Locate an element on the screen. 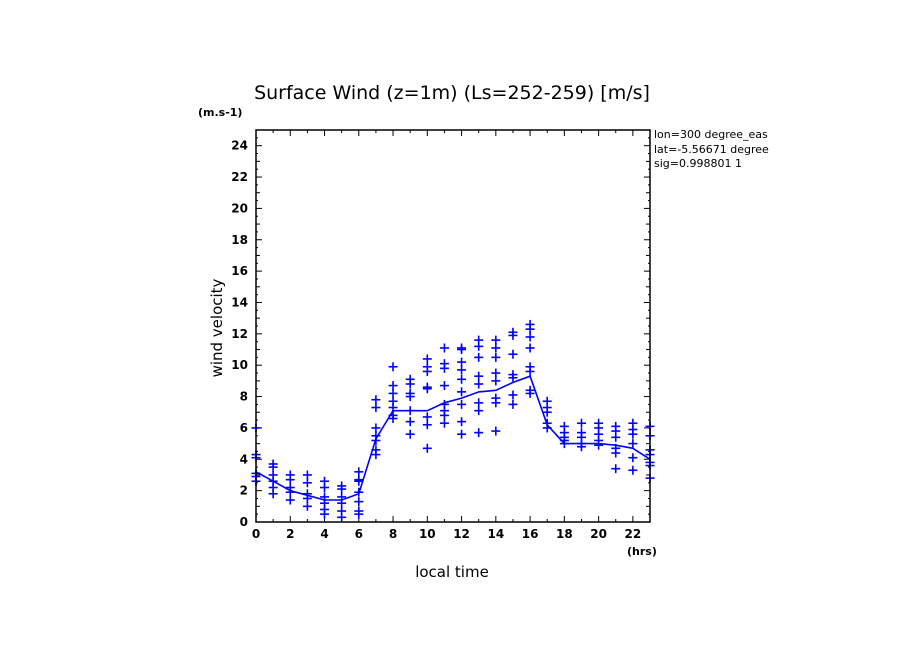 The image size is (904, 654). y-tick-label: 8 is located at coordinates (244, 397).